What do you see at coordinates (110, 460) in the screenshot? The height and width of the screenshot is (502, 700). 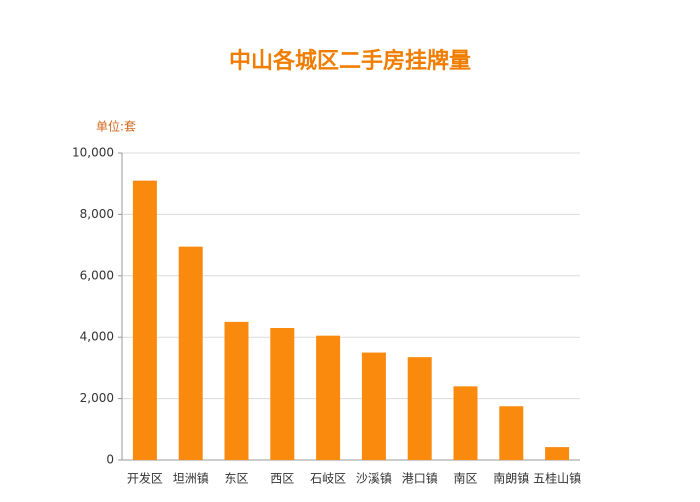 I see `y-tick-label: 0` at bounding box center [110, 460].